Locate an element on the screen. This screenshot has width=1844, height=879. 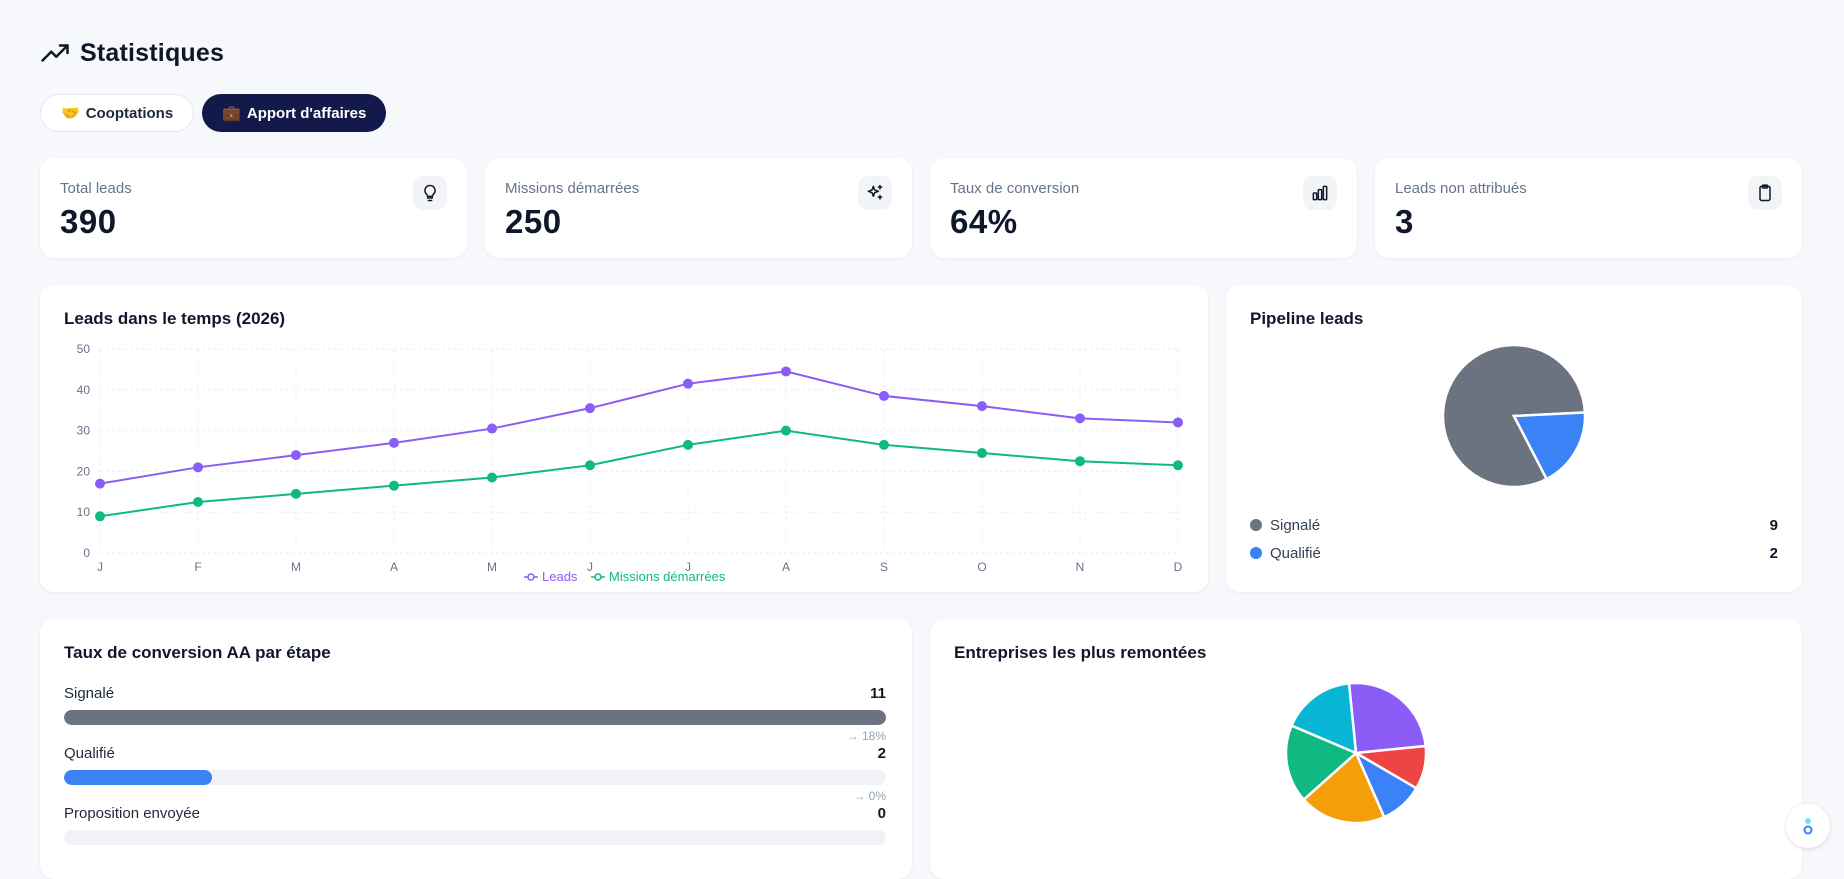
stat-value: 3 is located at coordinates (1404, 221).